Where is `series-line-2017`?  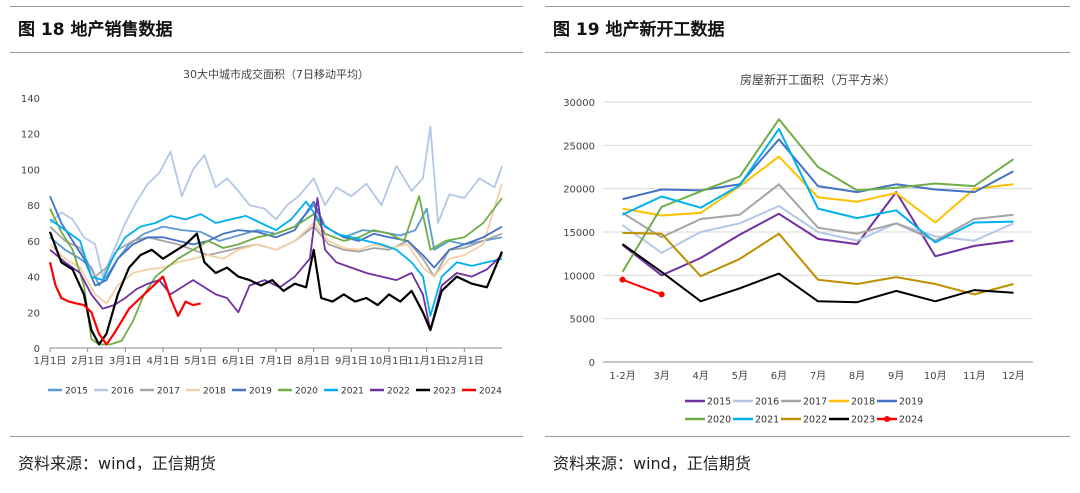 series-line-2017 is located at coordinates (817, 212).